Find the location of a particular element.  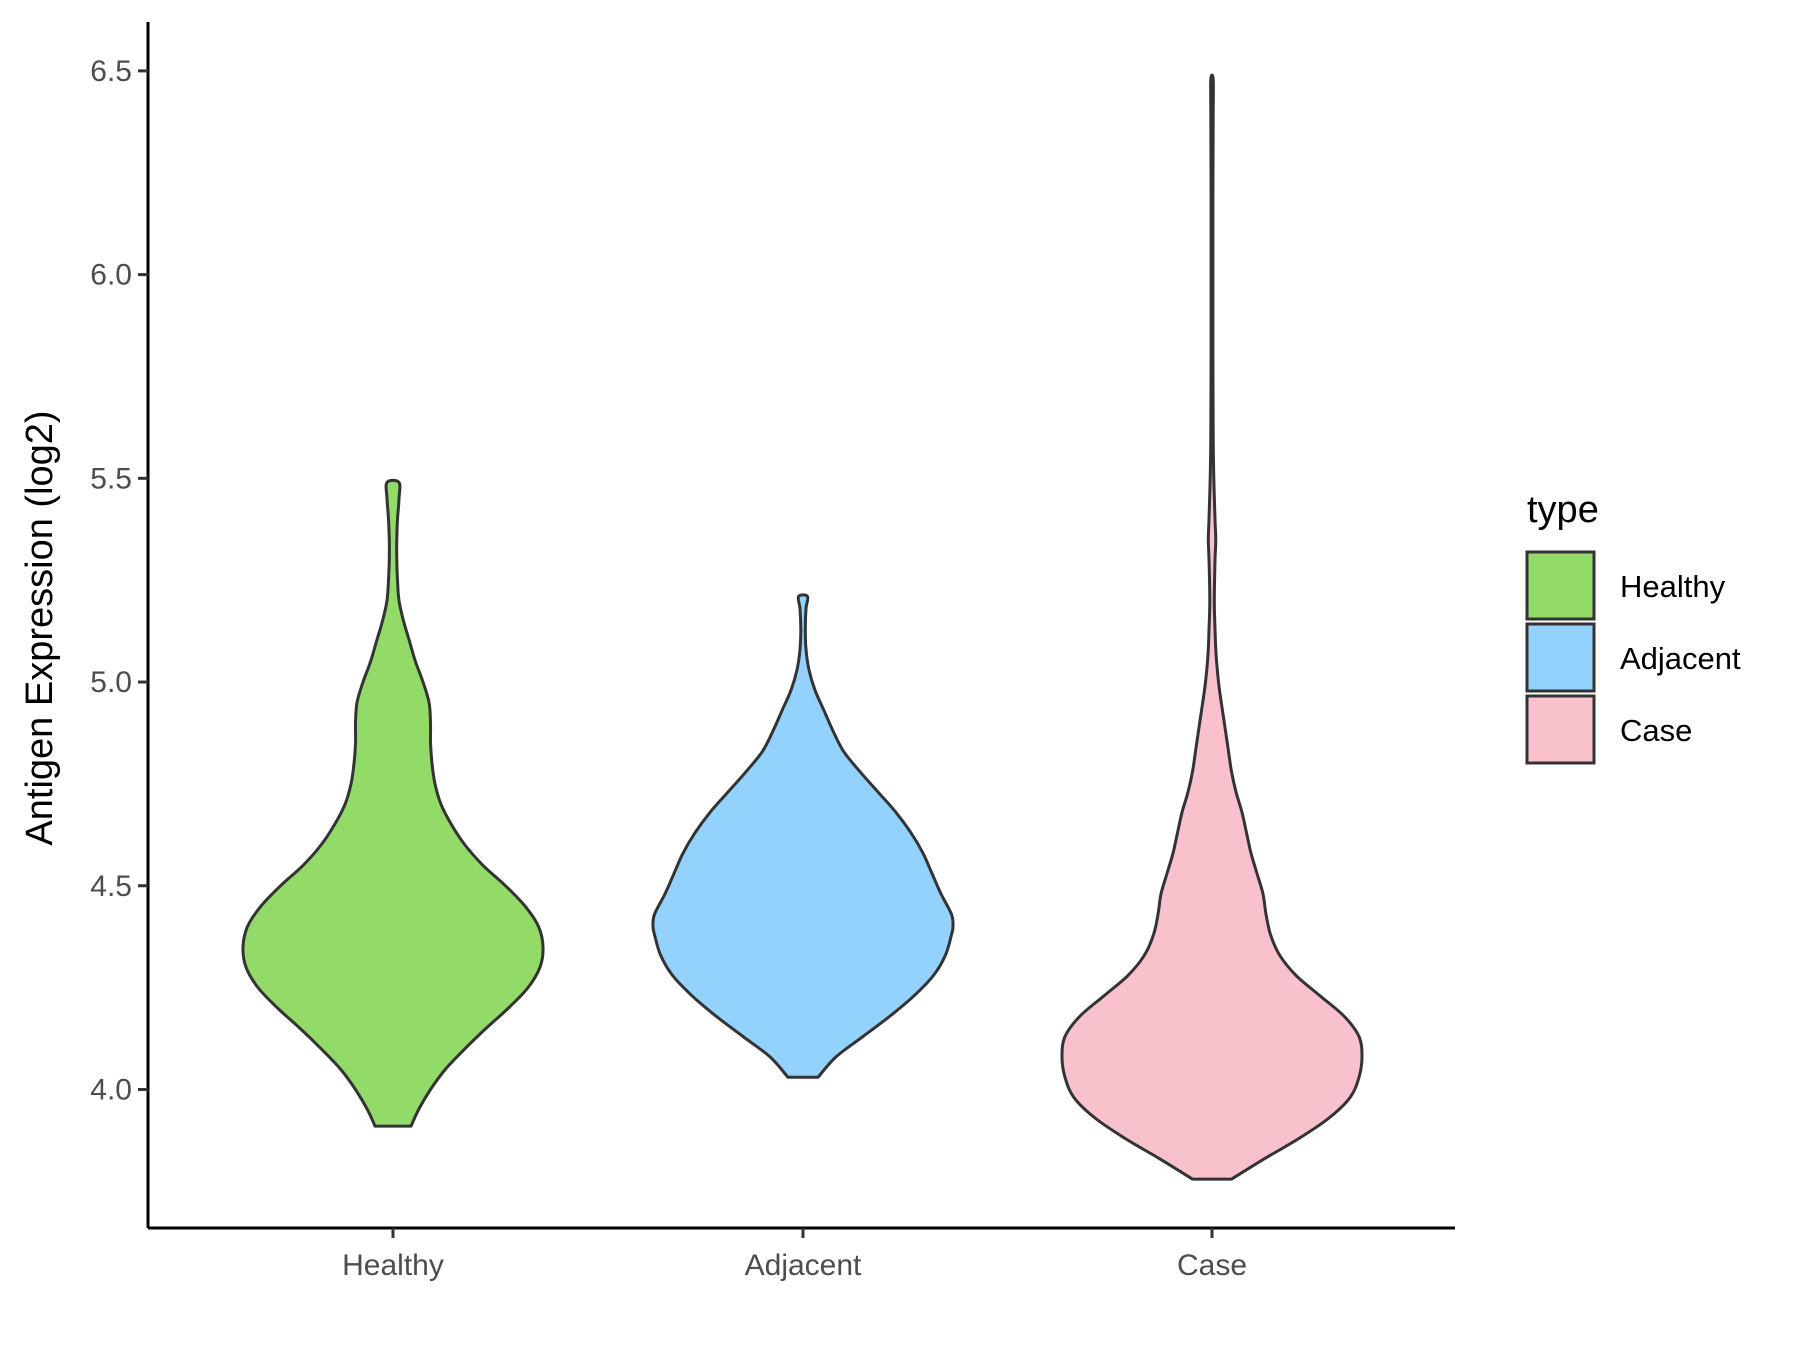

legend: type Healthy Adjacent Case is located at coordinates (1633, 627).